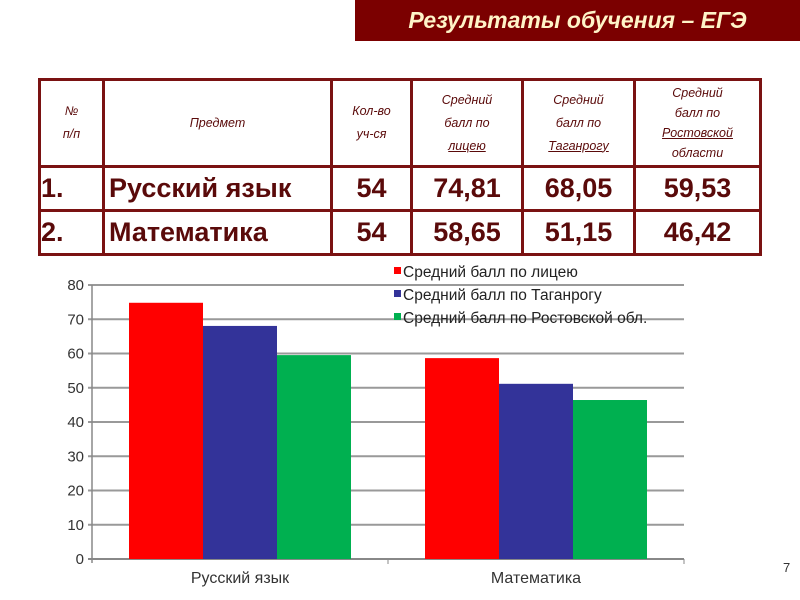  I want to click on cell-num: 2., so click(71, 232).